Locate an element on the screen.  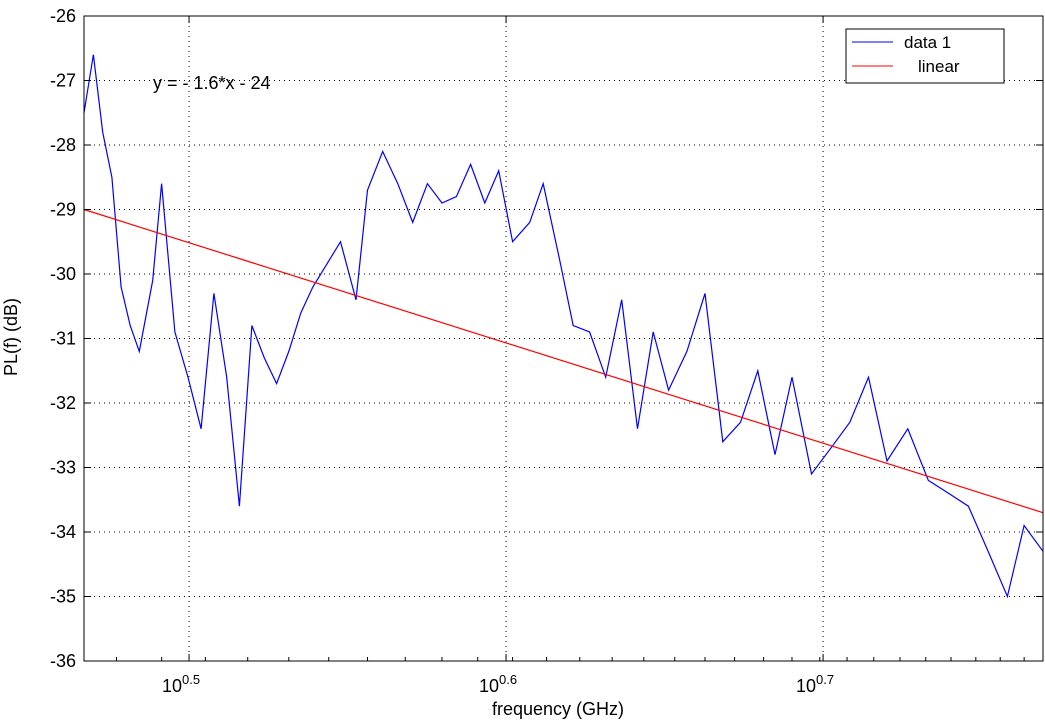
legend: data 1 linear is located at coordinates (925, 56).